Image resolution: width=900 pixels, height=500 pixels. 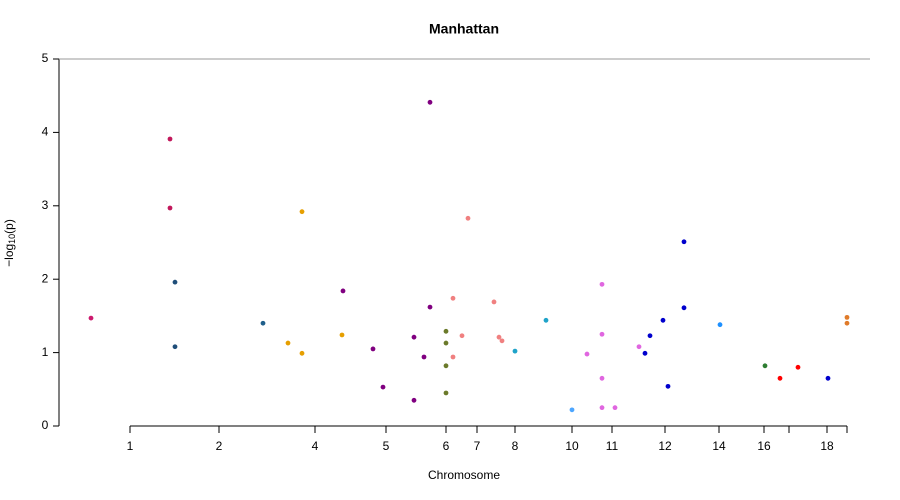 What do you see at coordinates (446, 446) in the screenshot?
I see `x-tick-label: 6` at bounding box center [446, 446].